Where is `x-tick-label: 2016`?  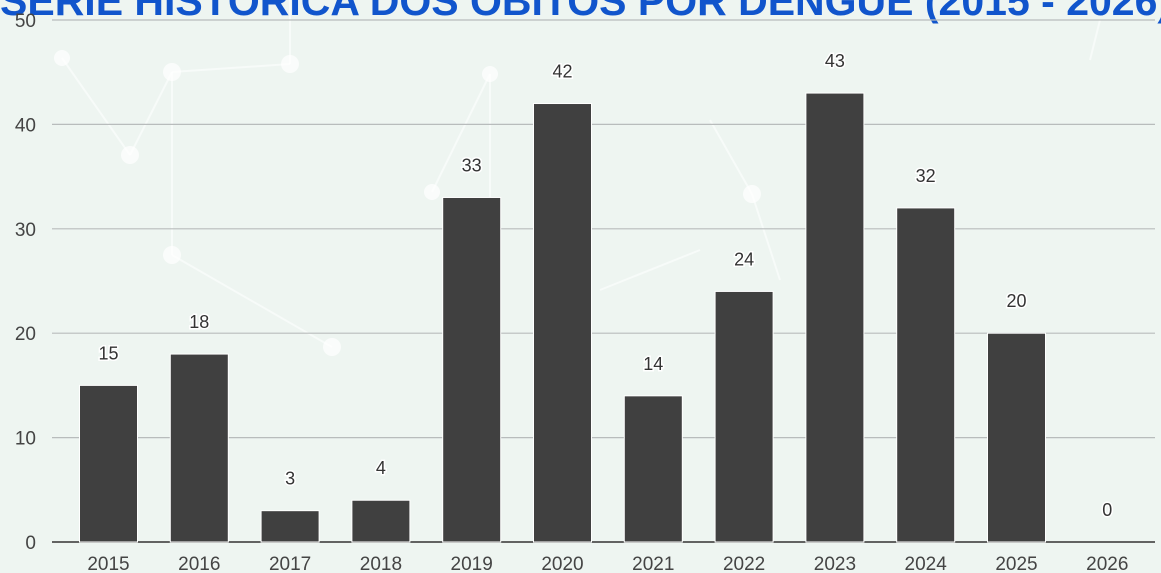 x-tick-label: 2016 is located at coordinates (199, 563).